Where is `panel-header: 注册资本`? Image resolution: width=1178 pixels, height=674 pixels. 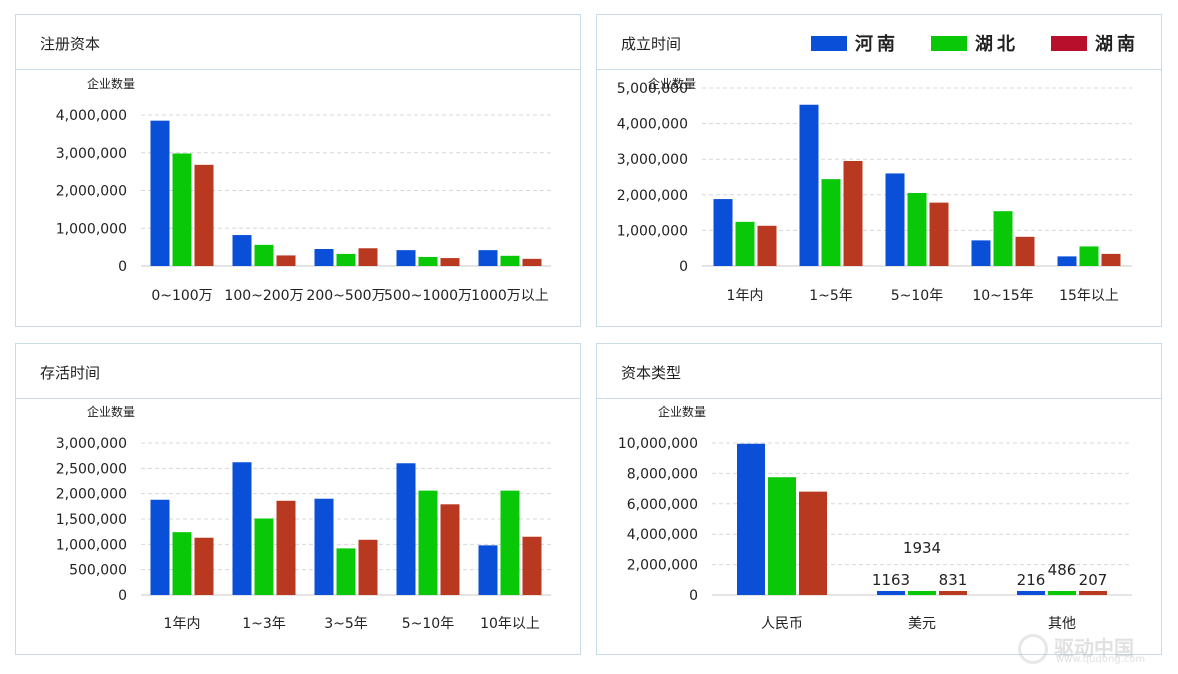 panel-header: 注册资本 is located at coordinates (298, 42).